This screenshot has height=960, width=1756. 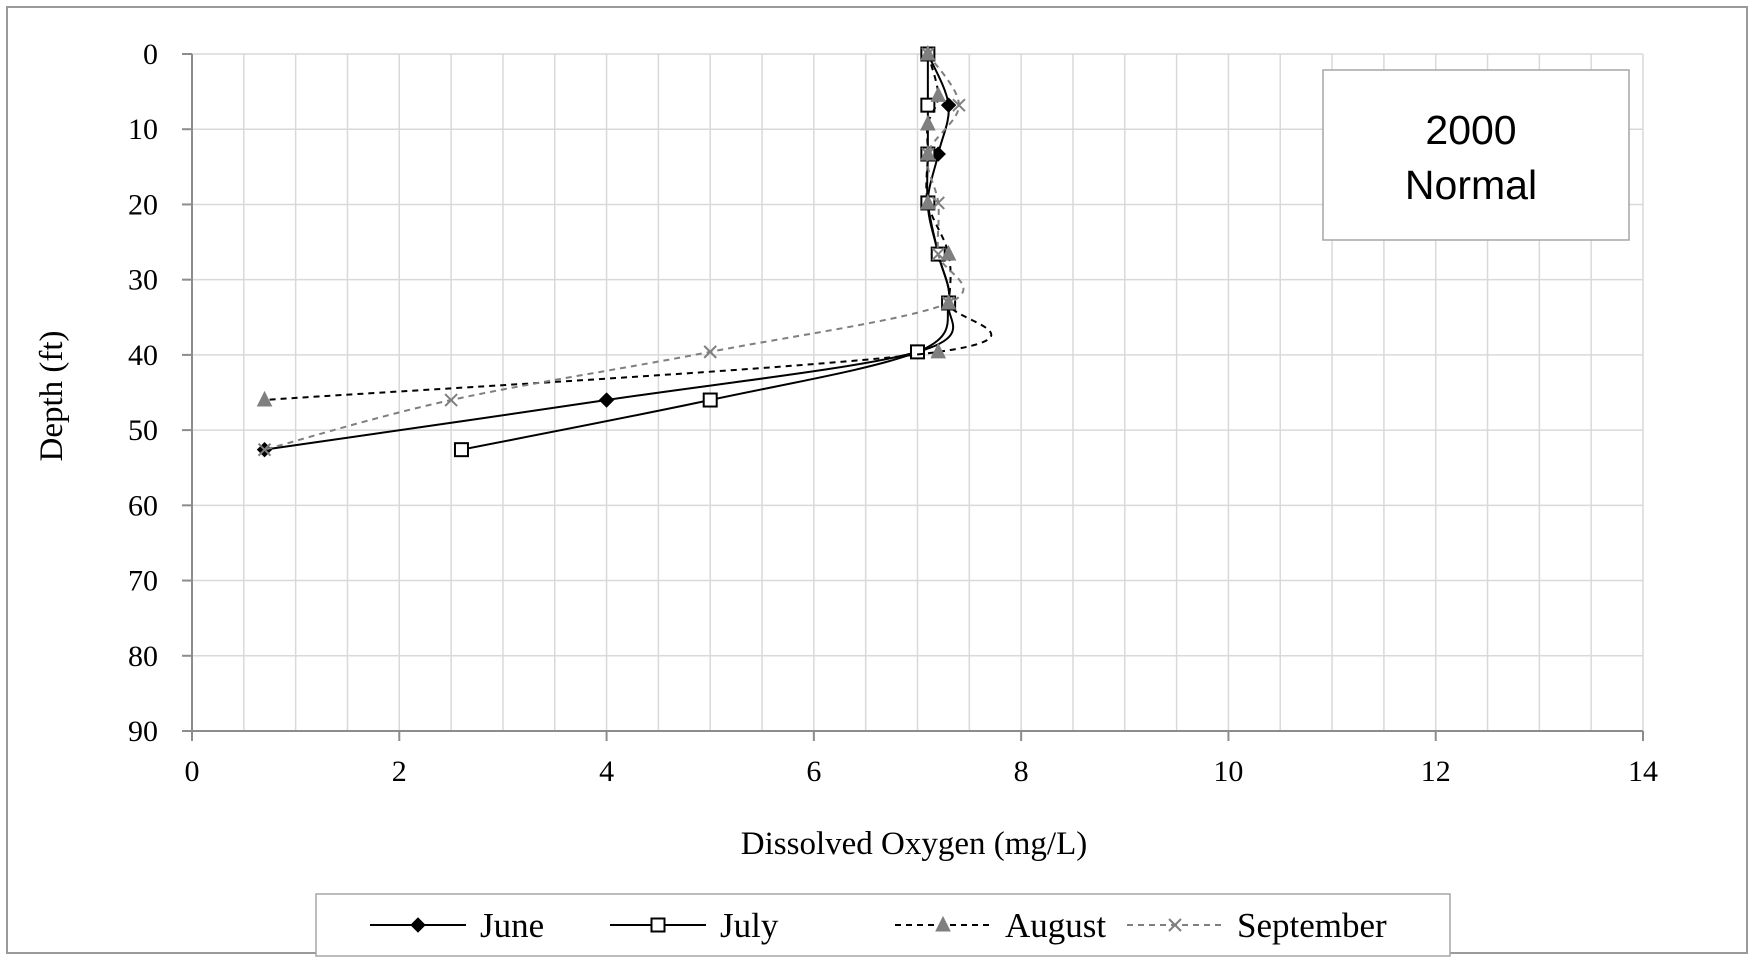 What do you see at coordinates (1470, 130) in the screenshot?
I see `annotation-year: 2000` at bounding box center [1470, 130].